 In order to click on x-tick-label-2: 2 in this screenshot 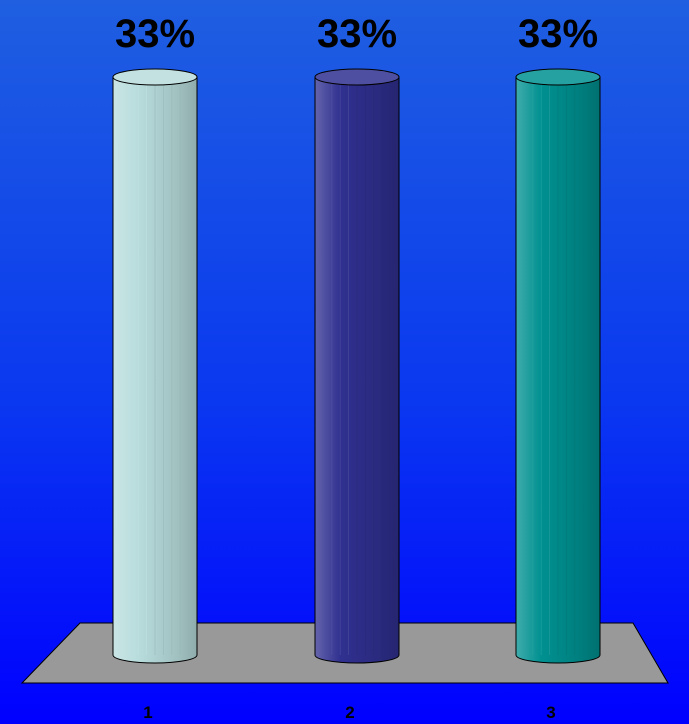, I will do `click(349, 712)`.